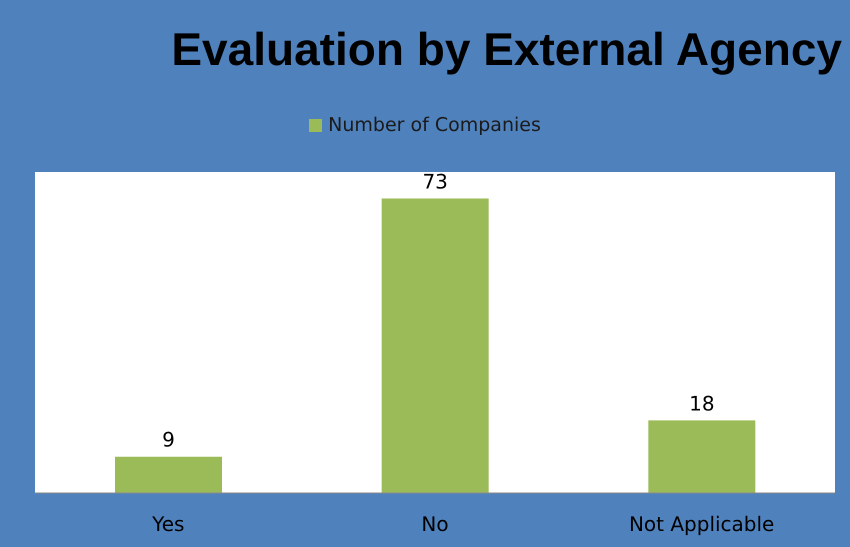 This screenshot has width=850, height=547. What do you see at coordinates (167, 524) in the screenshot?
I see `x-tick-label: Yes` at bounding box center [167, 524].